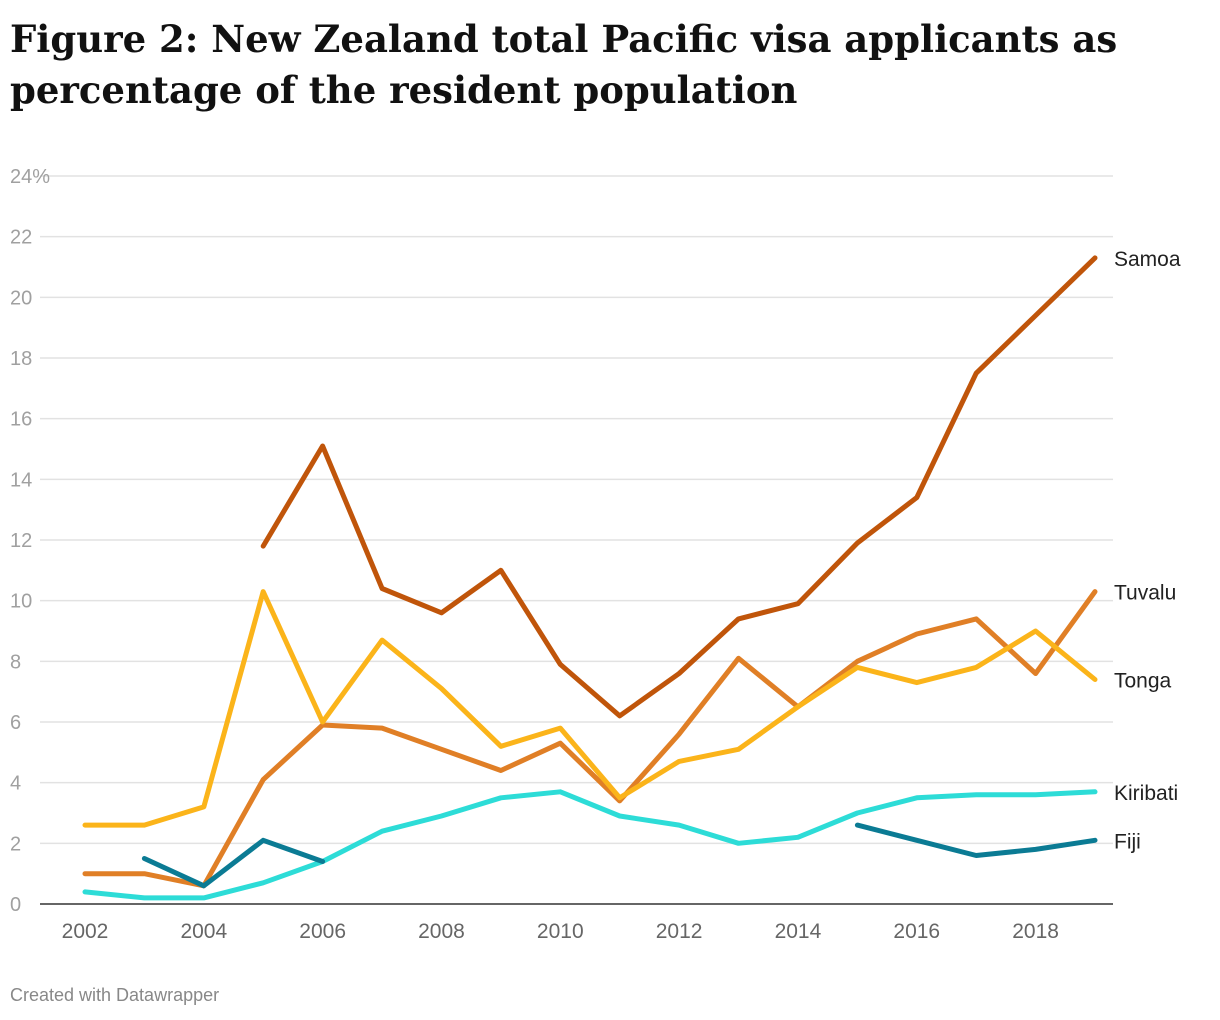 This screenshot has width=1220, height=1020. Describe the element at coordinates (1147, 259) in the screenshot. I see `series-label-samoa: Samoa` at that location.